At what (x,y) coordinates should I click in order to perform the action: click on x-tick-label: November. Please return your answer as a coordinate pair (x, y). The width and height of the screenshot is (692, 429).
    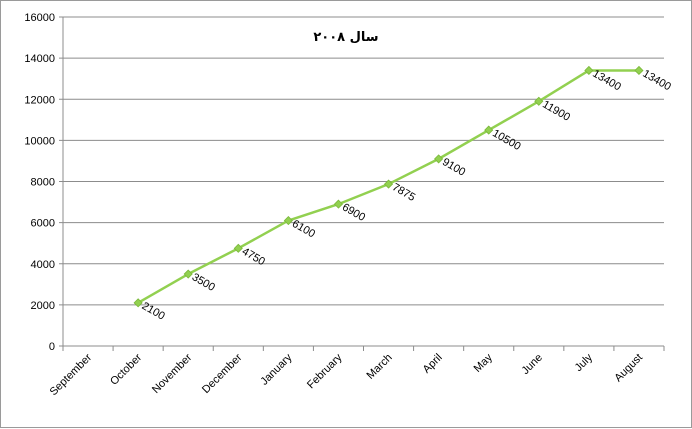
    Looking at the image, I should click on (172, 373).